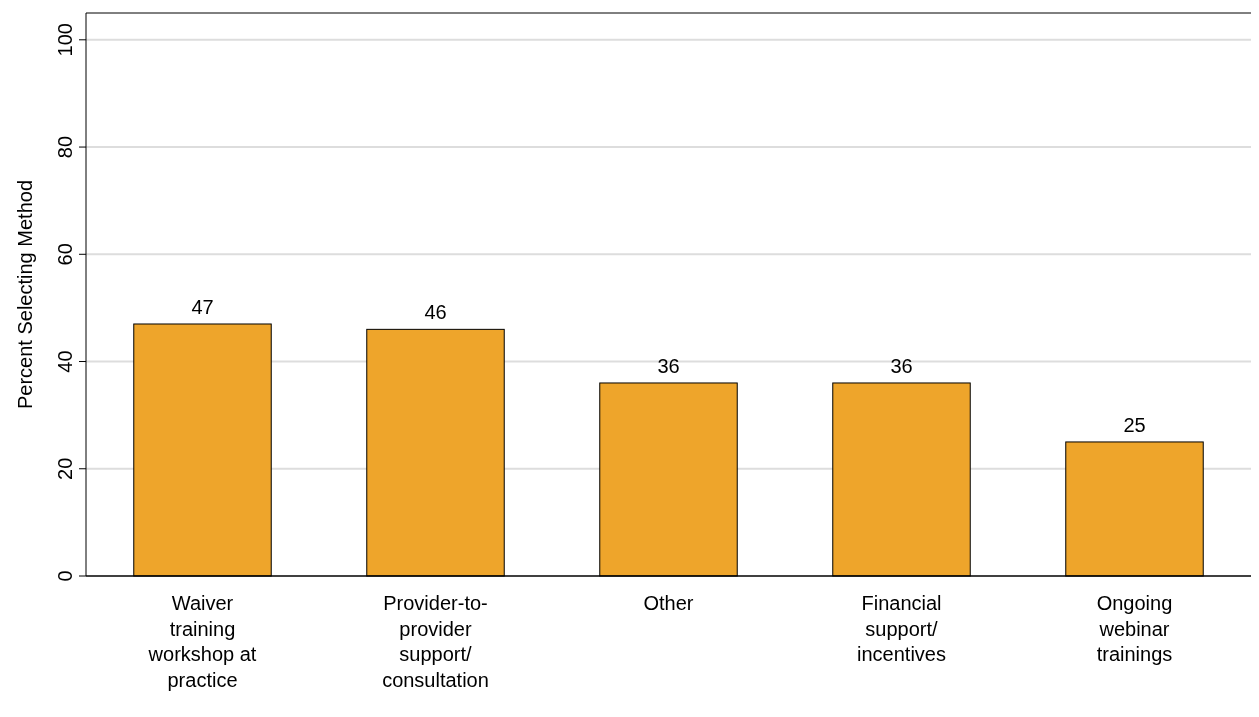 This screenshot has height=717, width=1259. What do you see at coordinates (65, 576) in the screenshot?
I see `y-tick-label: 0` at bounding box center [65, 576].